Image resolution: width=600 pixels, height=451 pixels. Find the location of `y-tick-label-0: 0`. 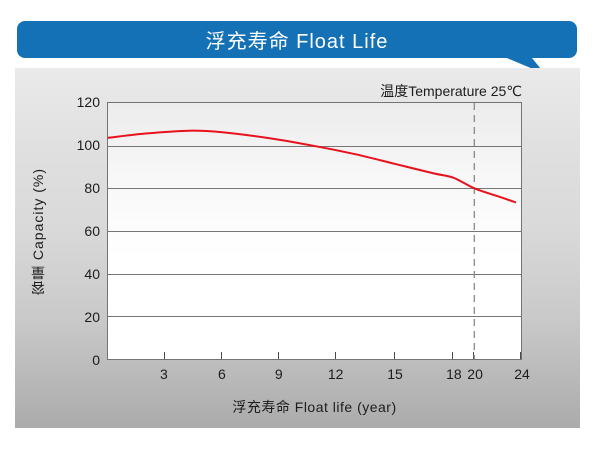

y-tick-label-0: 0 is located at coordinates (96, 360).